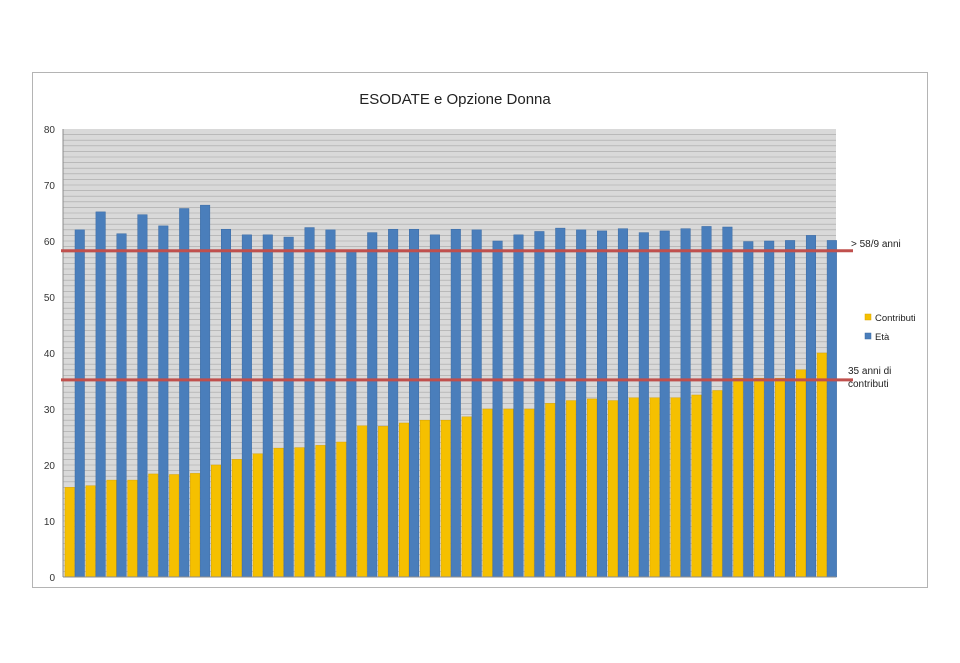 The width and height of the screenshot is (960, 663). I want to click on legend-label: Contributi, so click(895, 318).